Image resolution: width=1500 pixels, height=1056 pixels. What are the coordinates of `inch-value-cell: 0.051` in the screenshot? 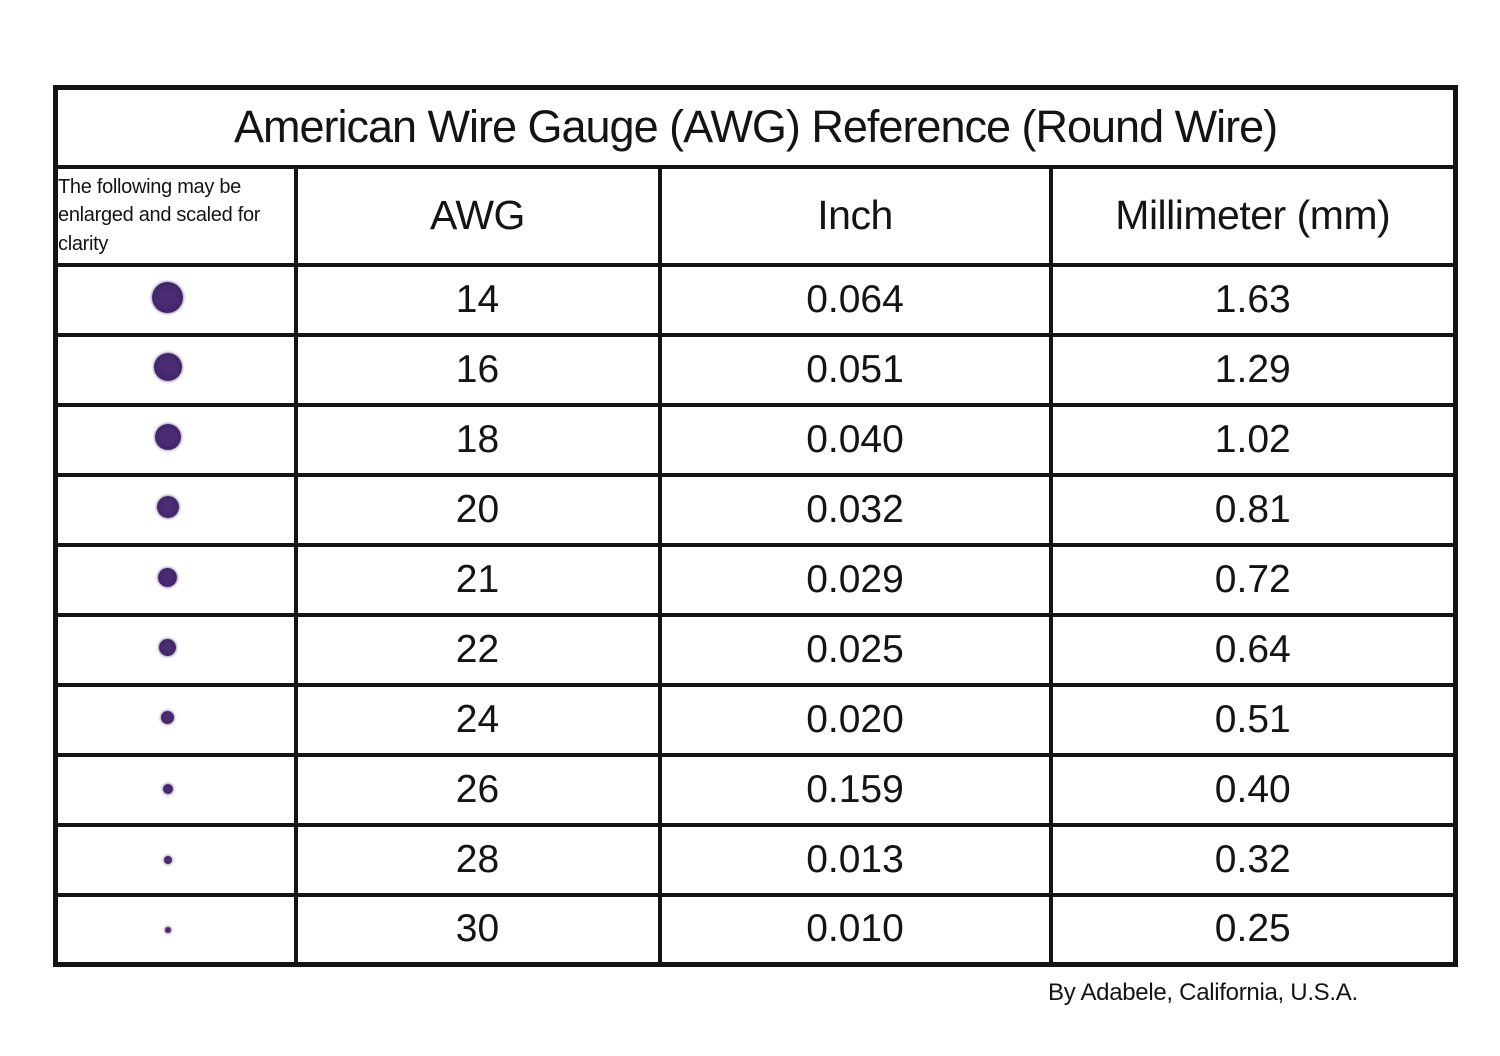 It's located at (855, 369).